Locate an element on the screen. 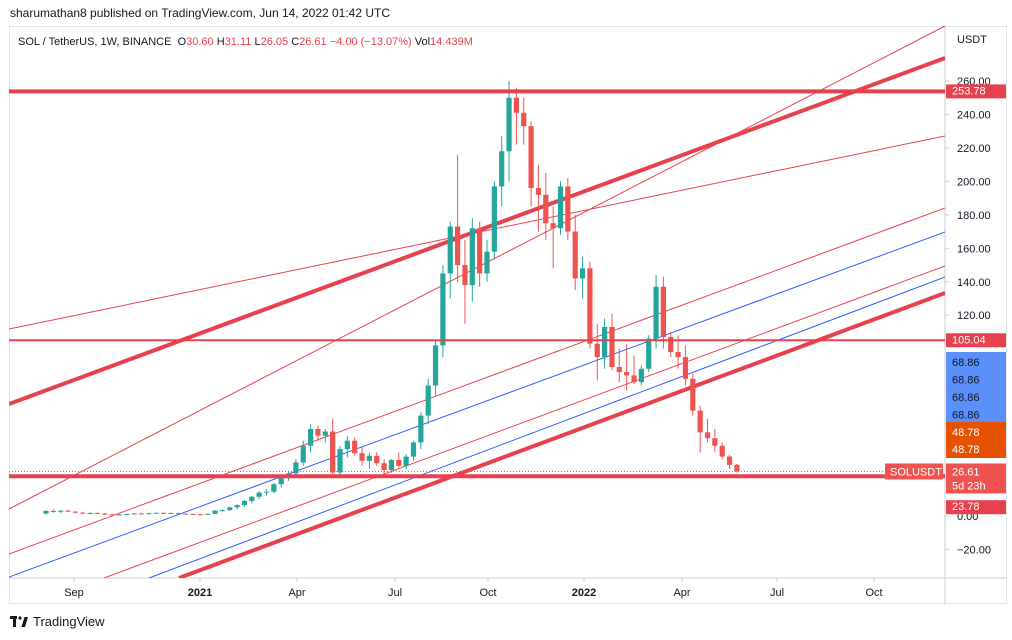  change-value: −4.00 (−13.07%) is located at coordinates (370, 42).